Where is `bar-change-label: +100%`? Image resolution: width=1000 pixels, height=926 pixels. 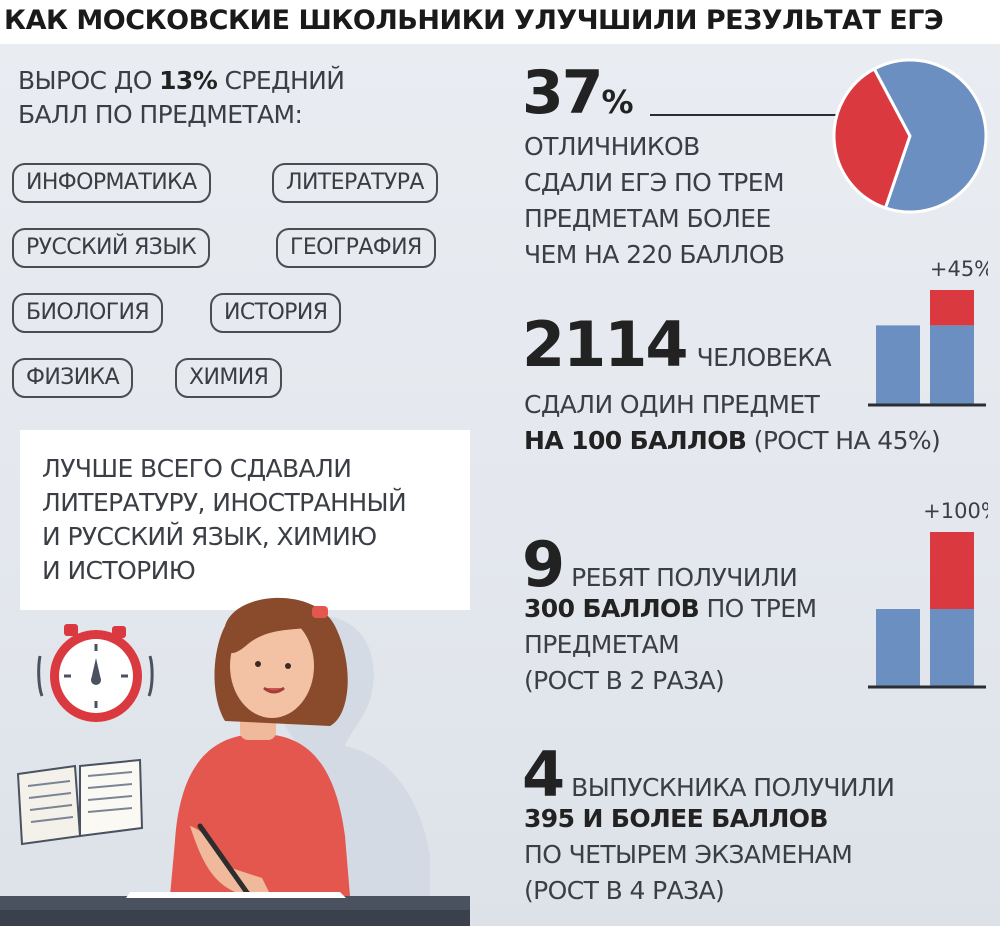 bar-change-label: +100% is located at coordinates (955, 511).